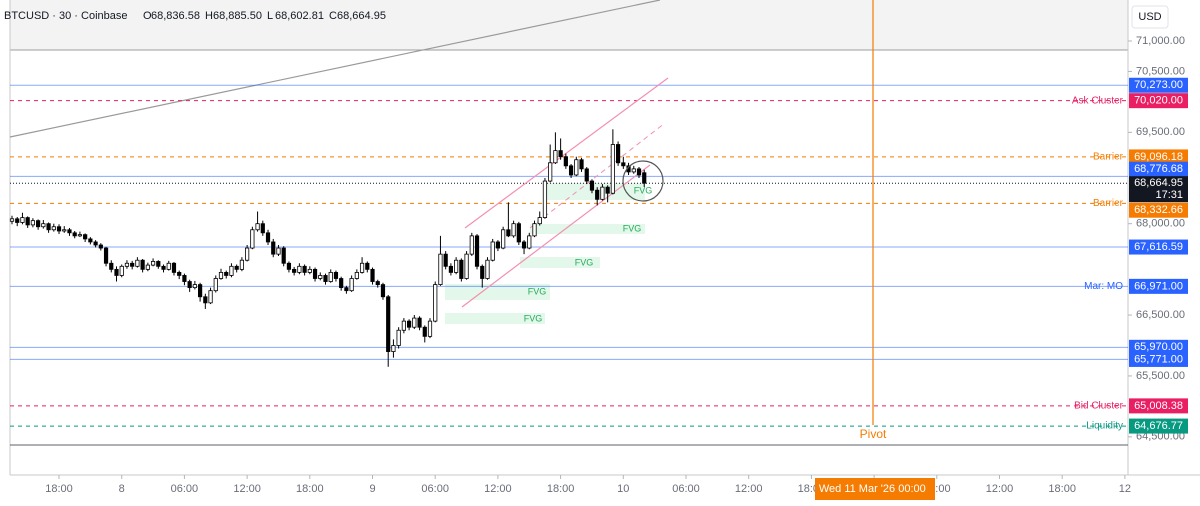 The image size is (1200, 506). Describe the element at coordinates (537, 291) in the screenshot. I see `fvg-label: FVG` at that location.